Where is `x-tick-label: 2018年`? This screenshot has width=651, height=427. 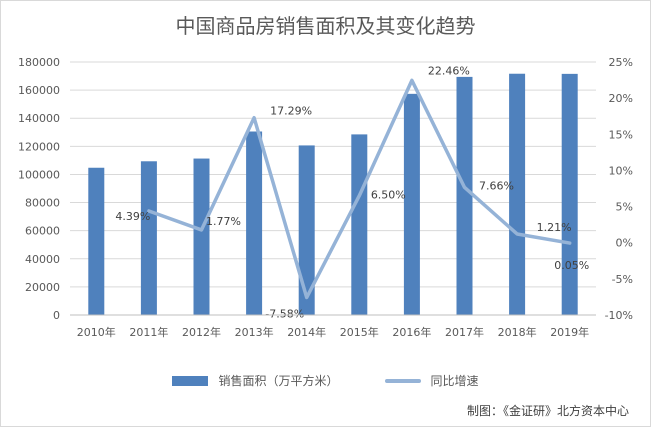
x-tick-label: 2018年 is located at coordinates (517, 332).